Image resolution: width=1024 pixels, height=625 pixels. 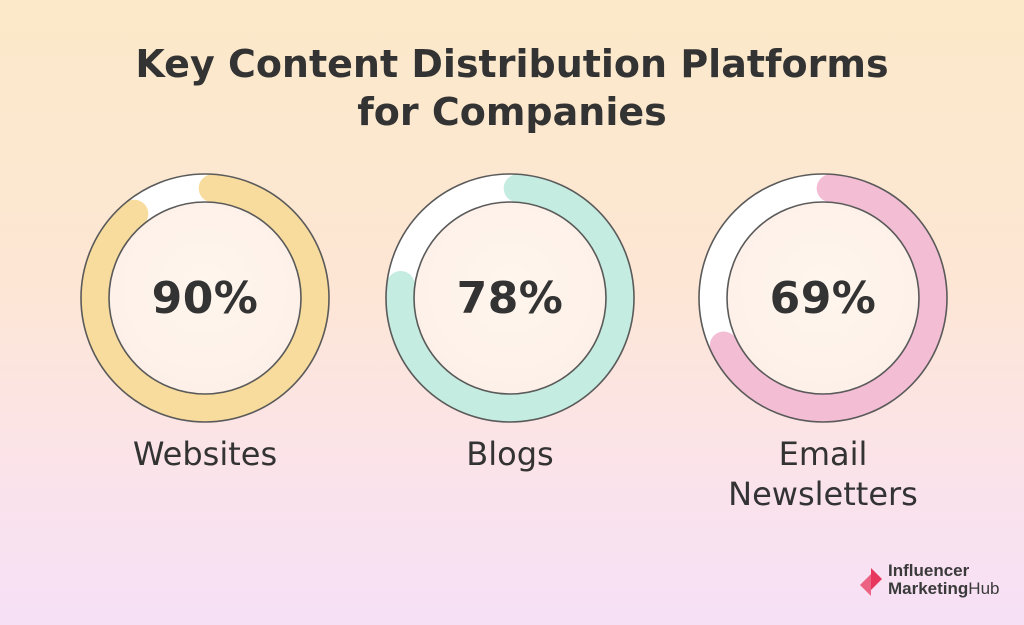 I want to click on donut-chart-email-newsletters: 69%, so click(x=823, y=298).